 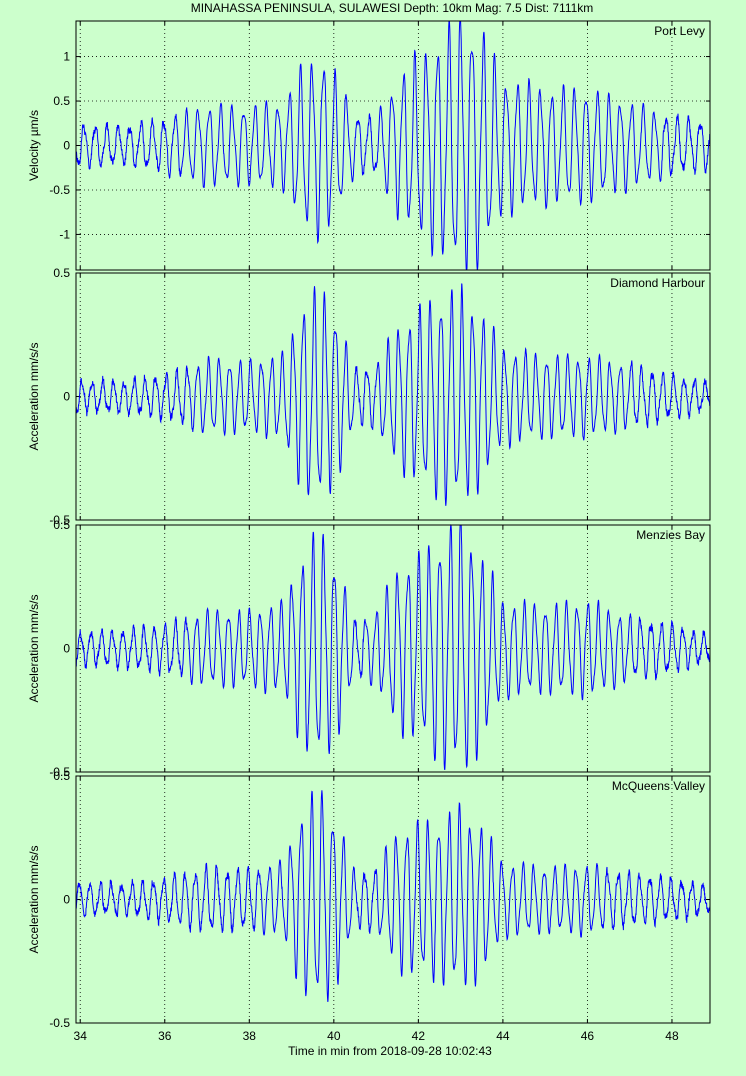 I want to click on station-label: Diamond Harbour, so click(x=657, y=283).